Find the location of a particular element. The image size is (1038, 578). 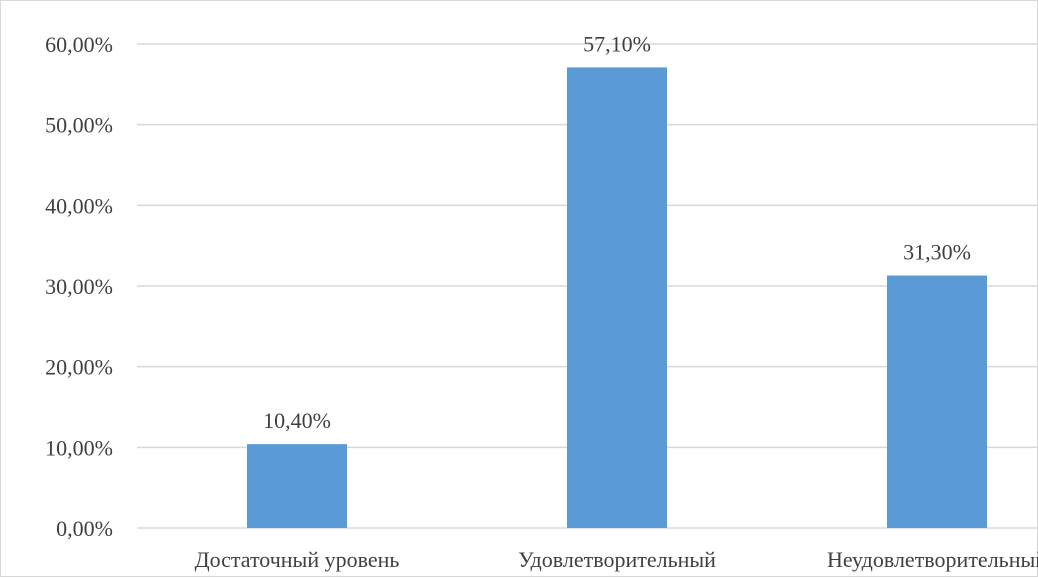

y-tick-label: 0,00% is located at coordinates (84, 528).